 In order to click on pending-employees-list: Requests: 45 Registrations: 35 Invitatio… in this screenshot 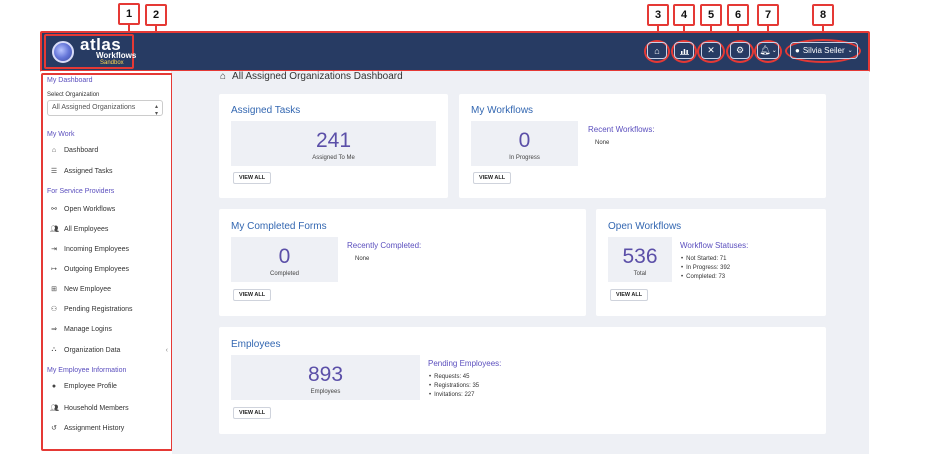, I will do `click(454, 386)`.